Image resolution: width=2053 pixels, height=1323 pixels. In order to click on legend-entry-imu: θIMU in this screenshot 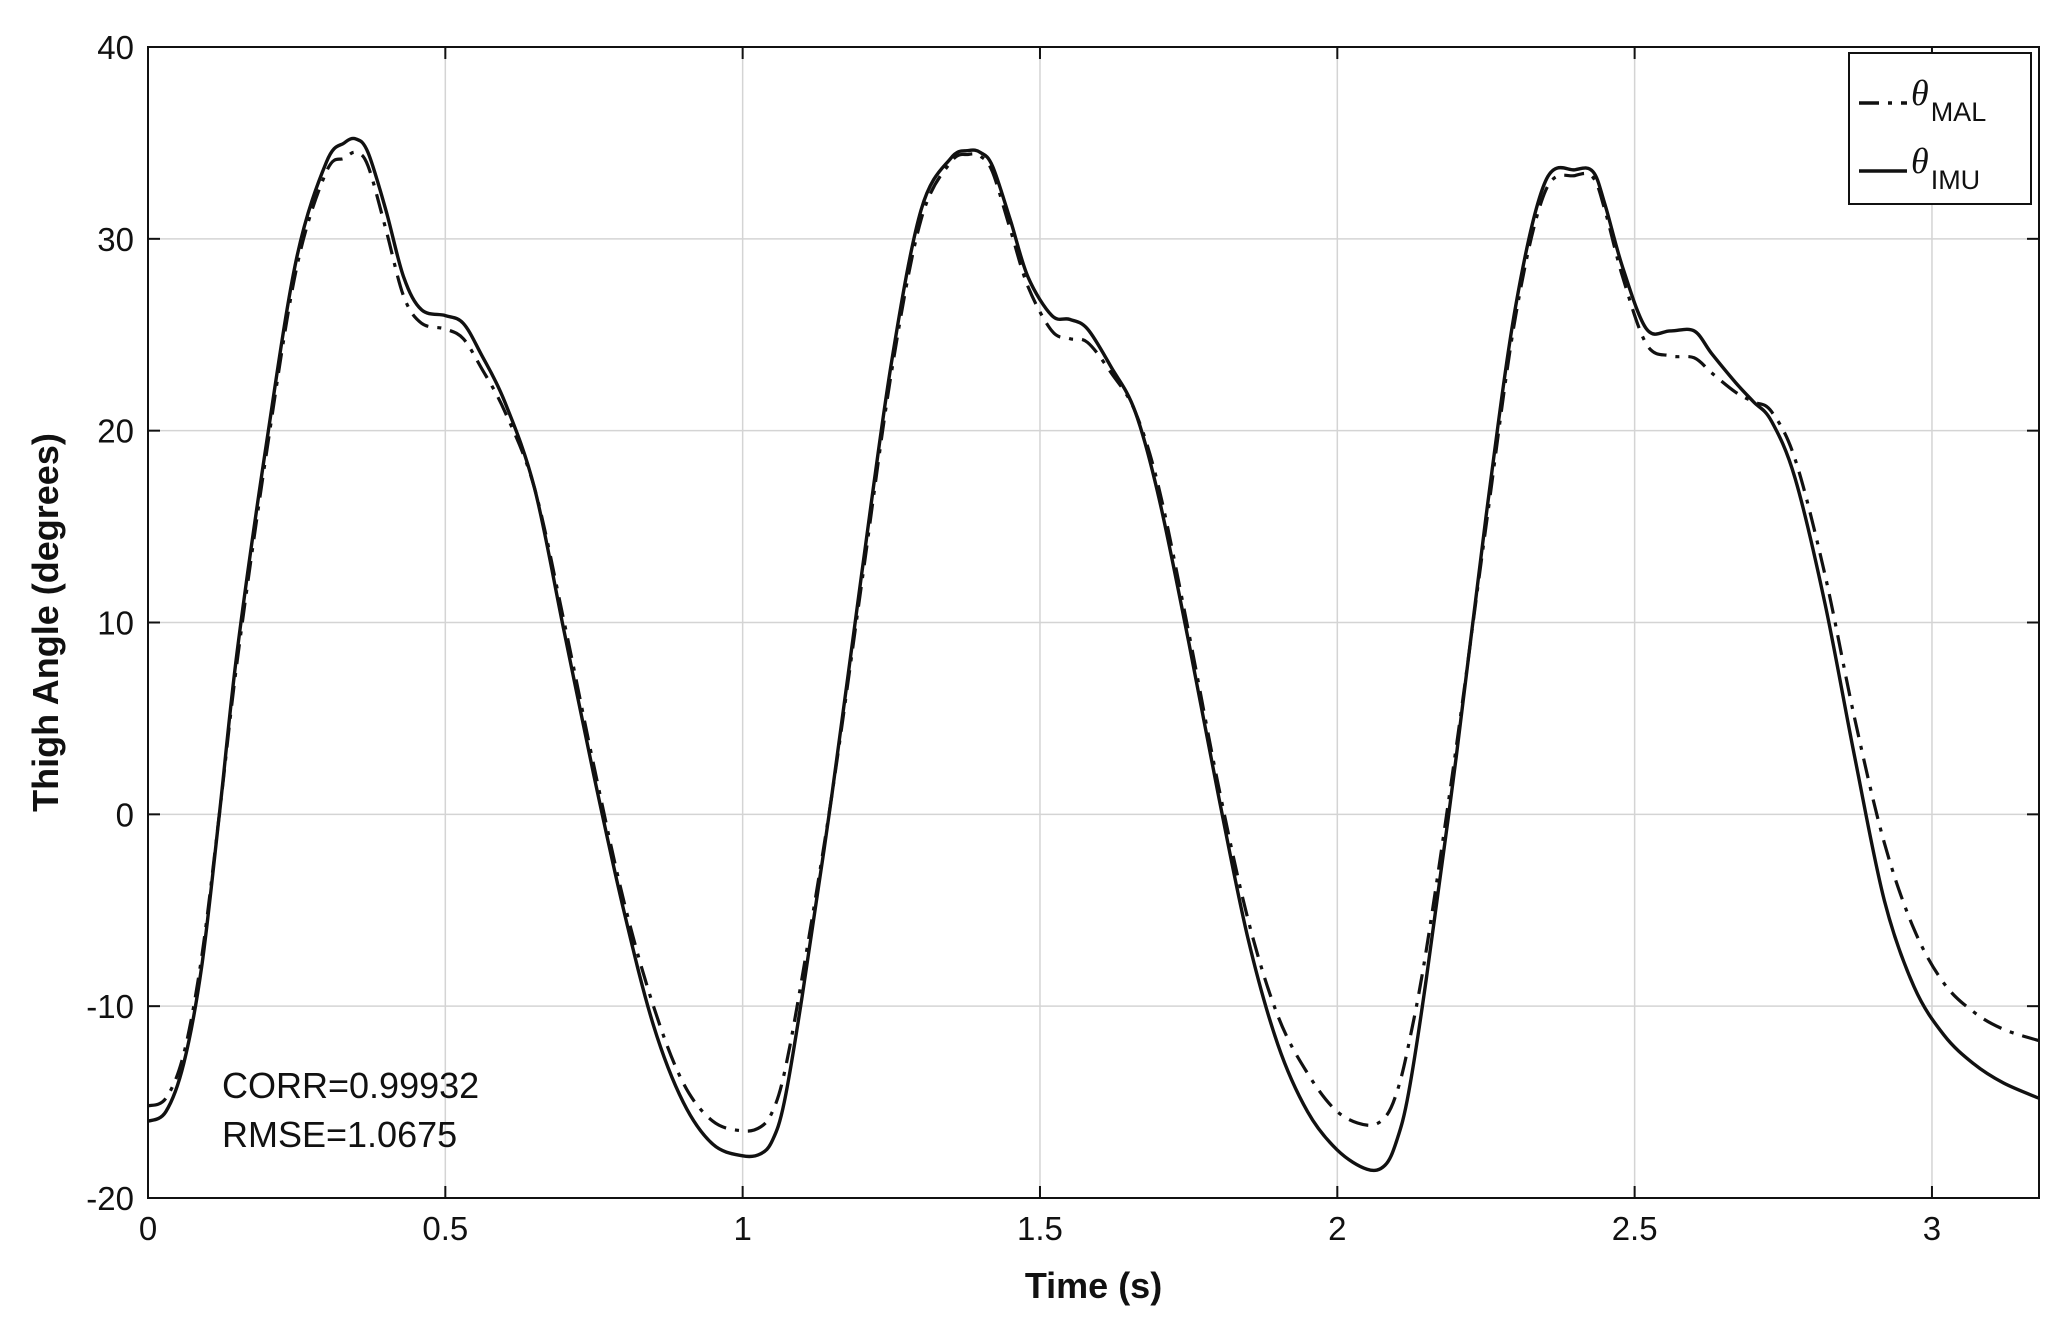, I will do `click(1945, 168)`.